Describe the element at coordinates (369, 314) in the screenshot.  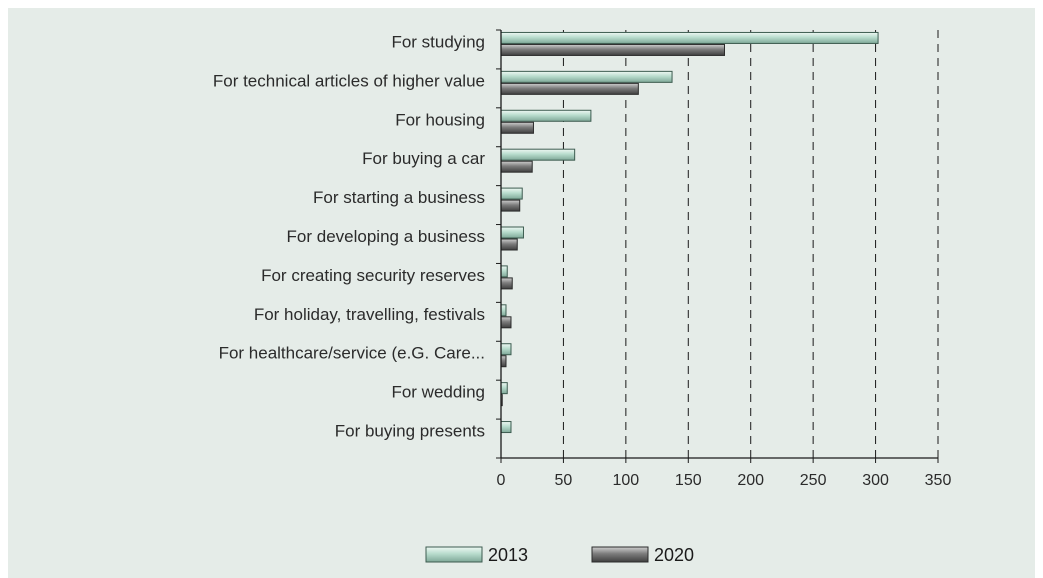
I see `category-label: For holiday, travelling, festivals` at that location.